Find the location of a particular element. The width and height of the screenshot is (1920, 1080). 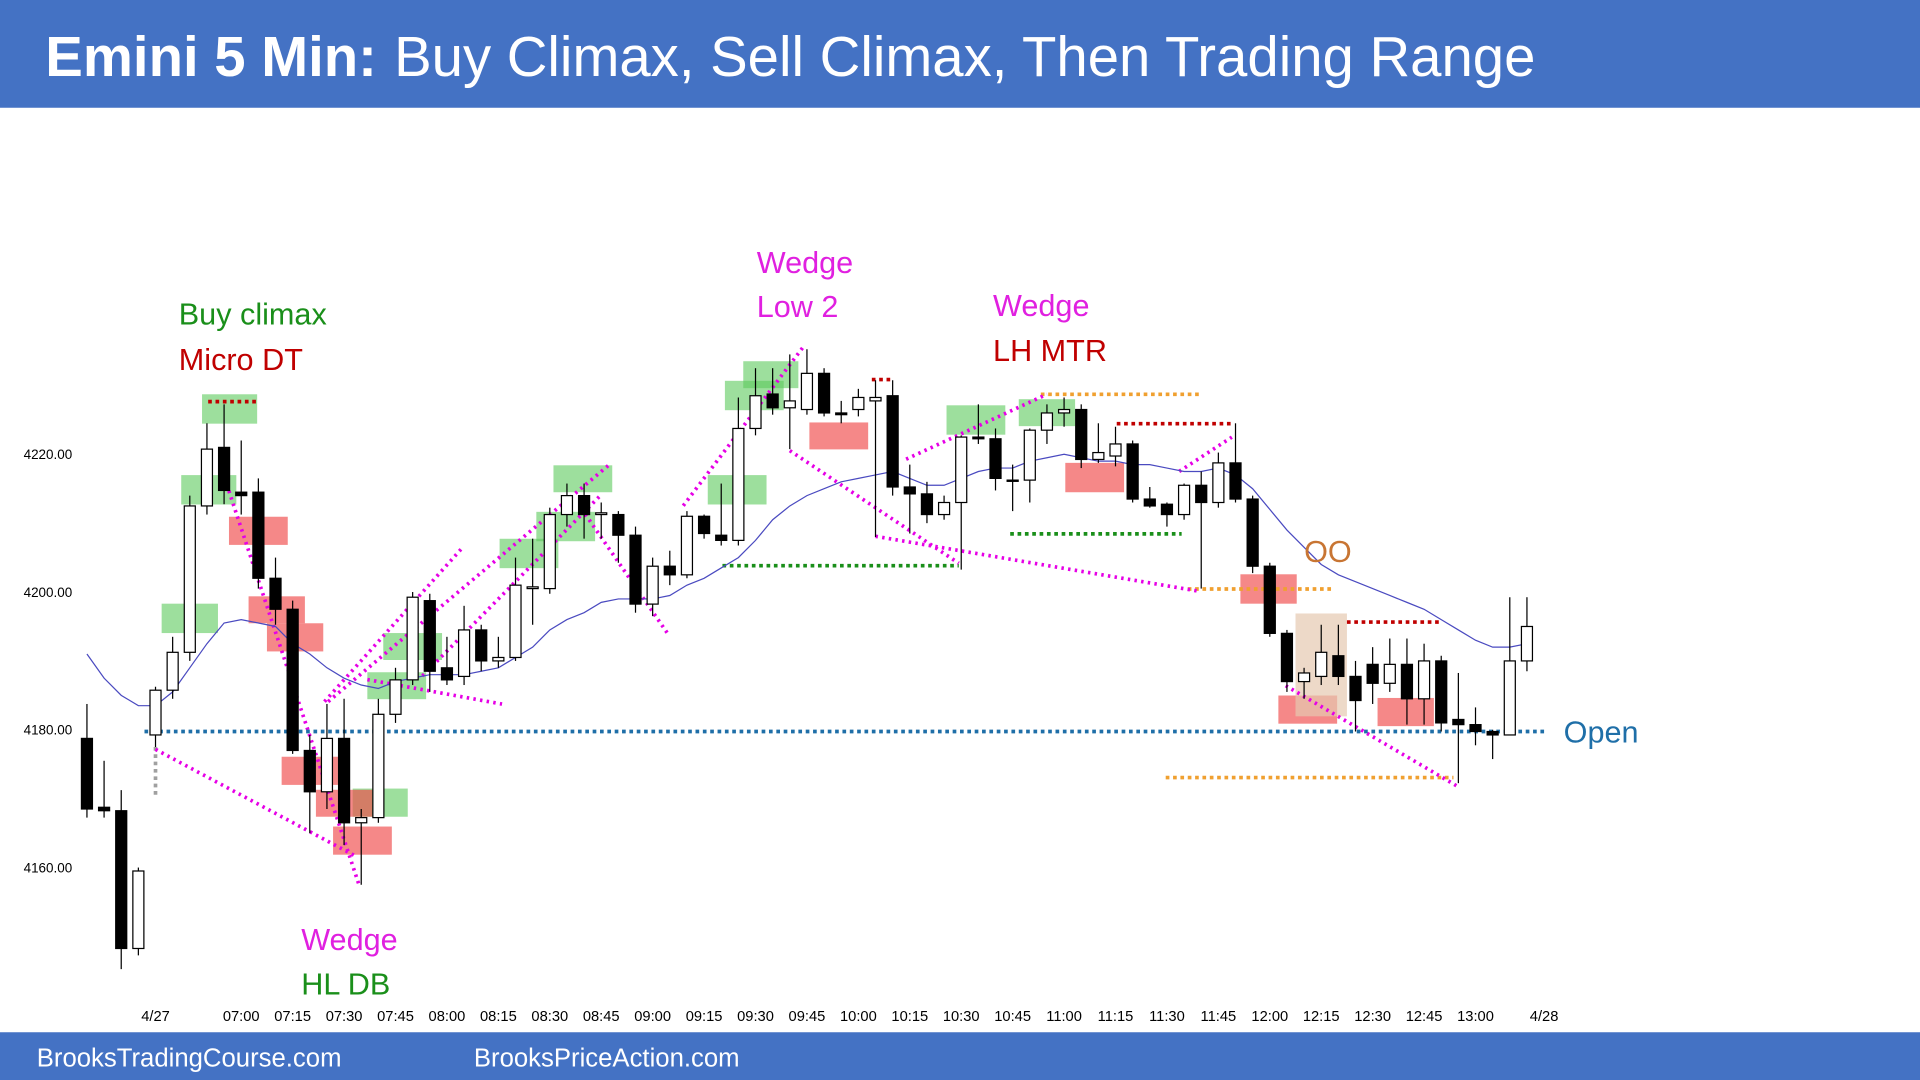

x-tick-label: 11:30 is located at coordinates (1167, 1017).